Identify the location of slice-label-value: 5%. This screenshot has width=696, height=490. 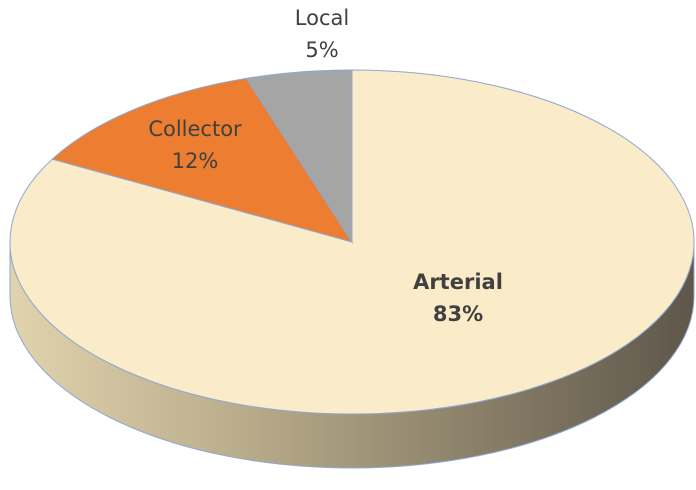
(321, 50).